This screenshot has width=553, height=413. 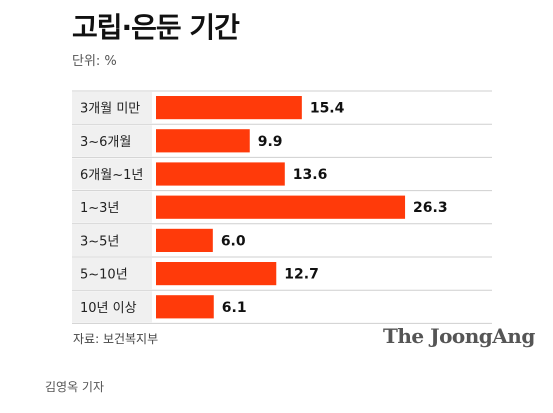 I want to click on category-label: 3~5년, so click(x=99, y=241).